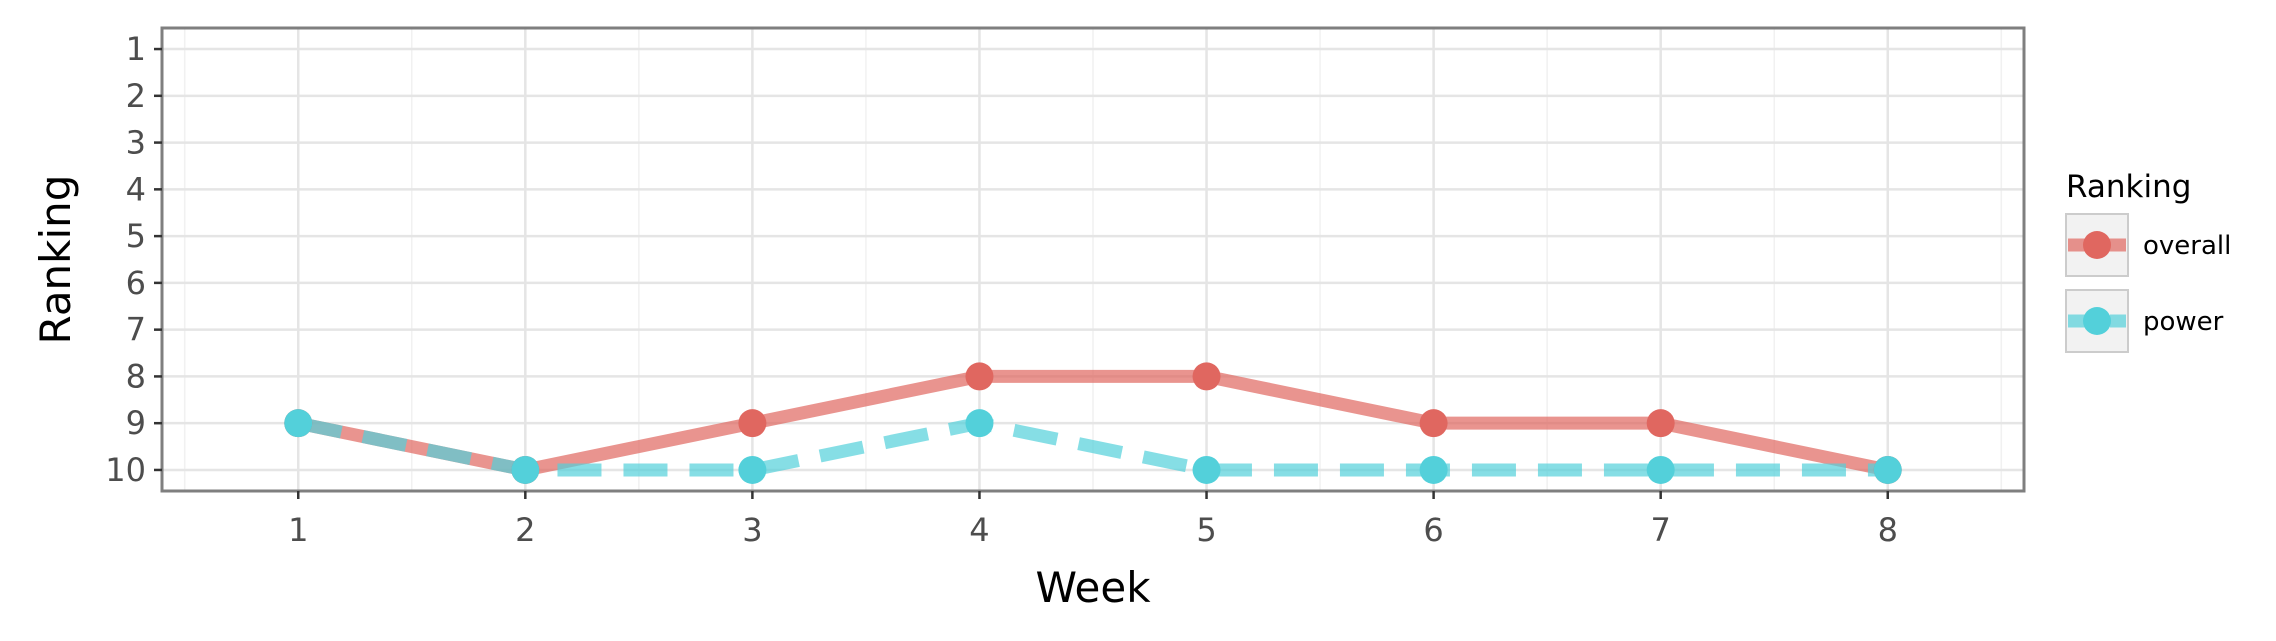 The image size is (2276, 641). I want to click on x-tick-label: 6, so click(1433, 530).